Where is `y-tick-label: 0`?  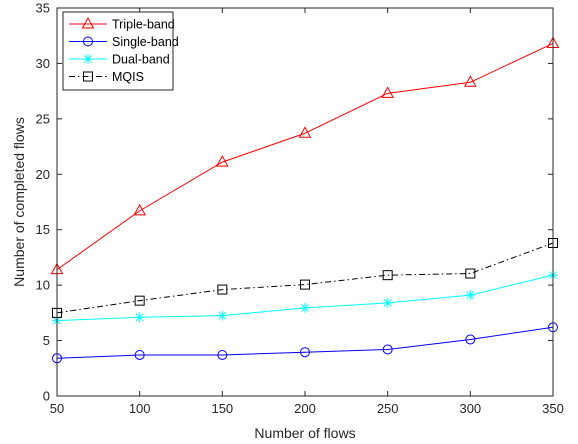 y-tick-label: 0 is located at coordinates (46, 396).